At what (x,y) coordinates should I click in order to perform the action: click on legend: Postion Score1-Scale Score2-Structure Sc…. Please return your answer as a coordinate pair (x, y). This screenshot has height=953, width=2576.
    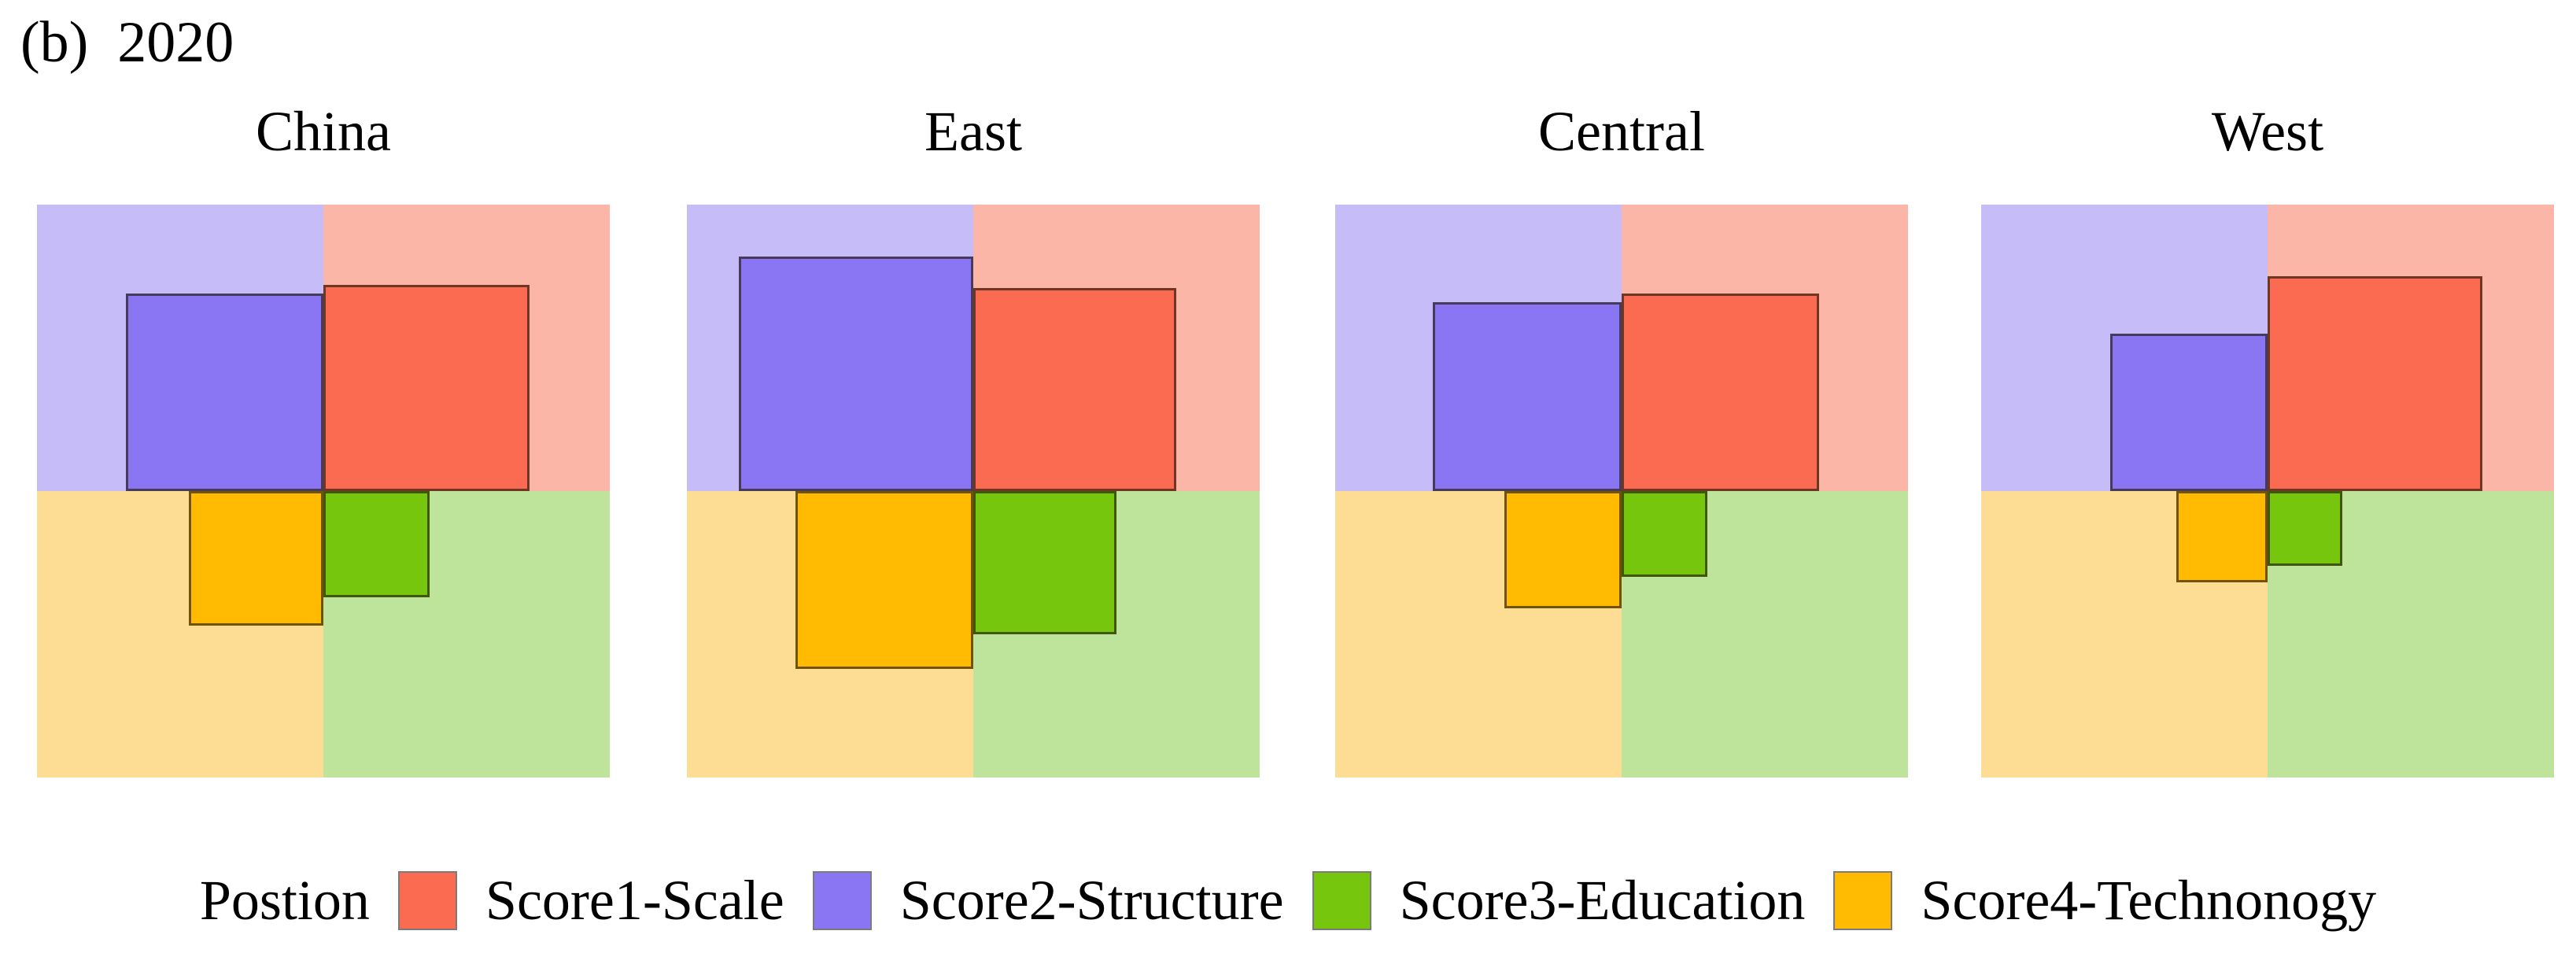
    Looking at the image, I should click on (1288, 900).